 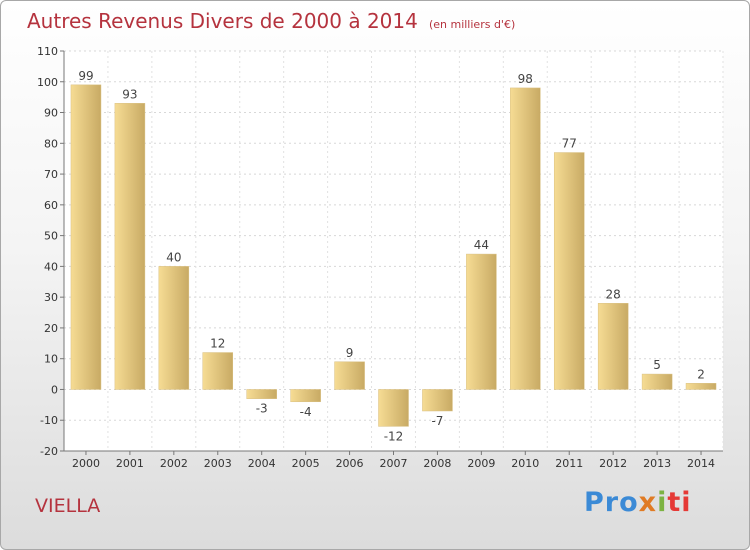 What do you see at coordinates (394, 436) in the screenshot?
I see `value-label-2007: -12` at bounding box center [394, 436].